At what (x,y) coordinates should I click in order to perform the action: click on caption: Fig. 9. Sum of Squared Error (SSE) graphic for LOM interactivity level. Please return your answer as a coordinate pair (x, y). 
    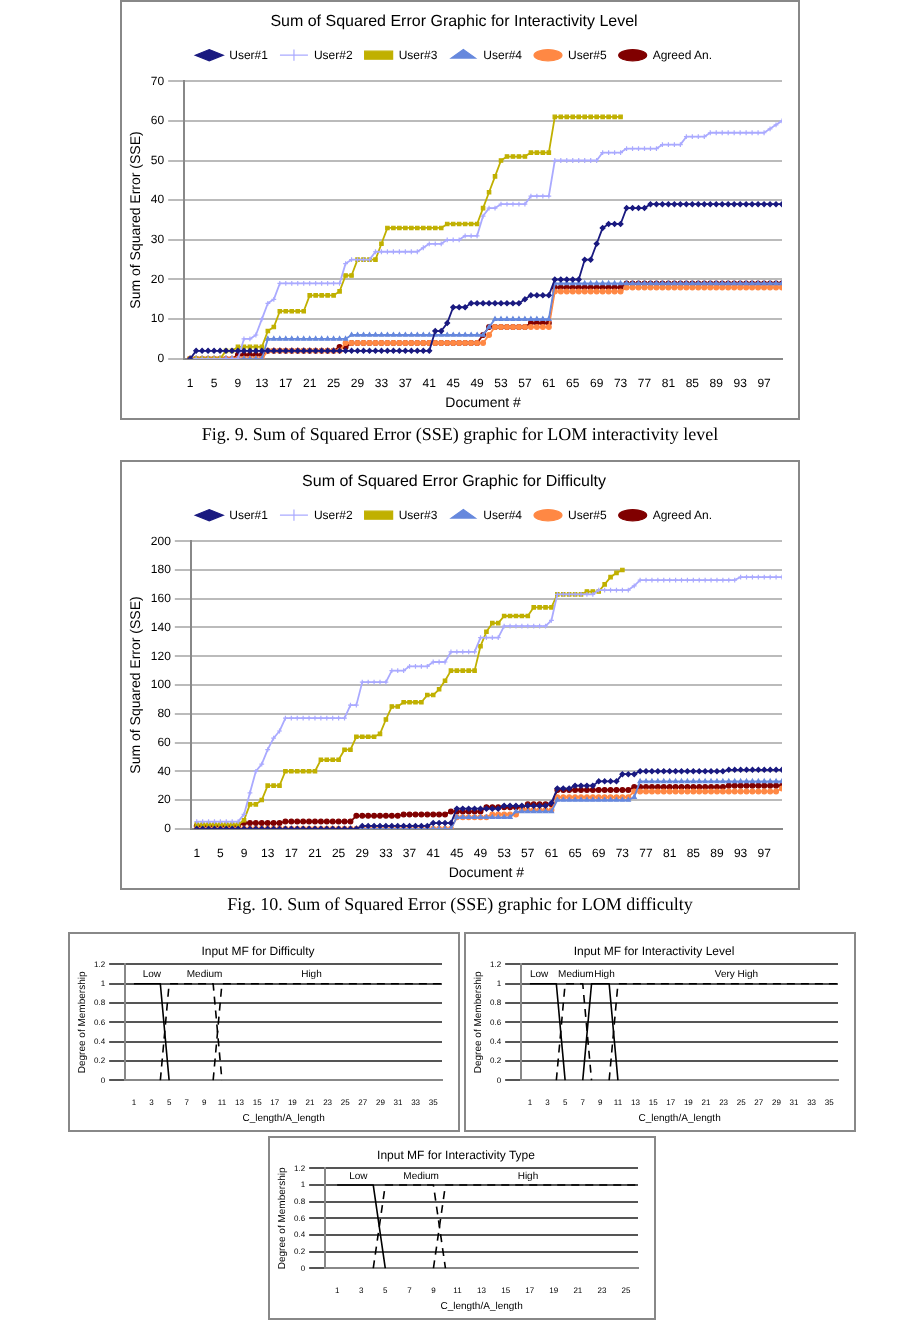
    Looking at the image, I should click on (460, 434).